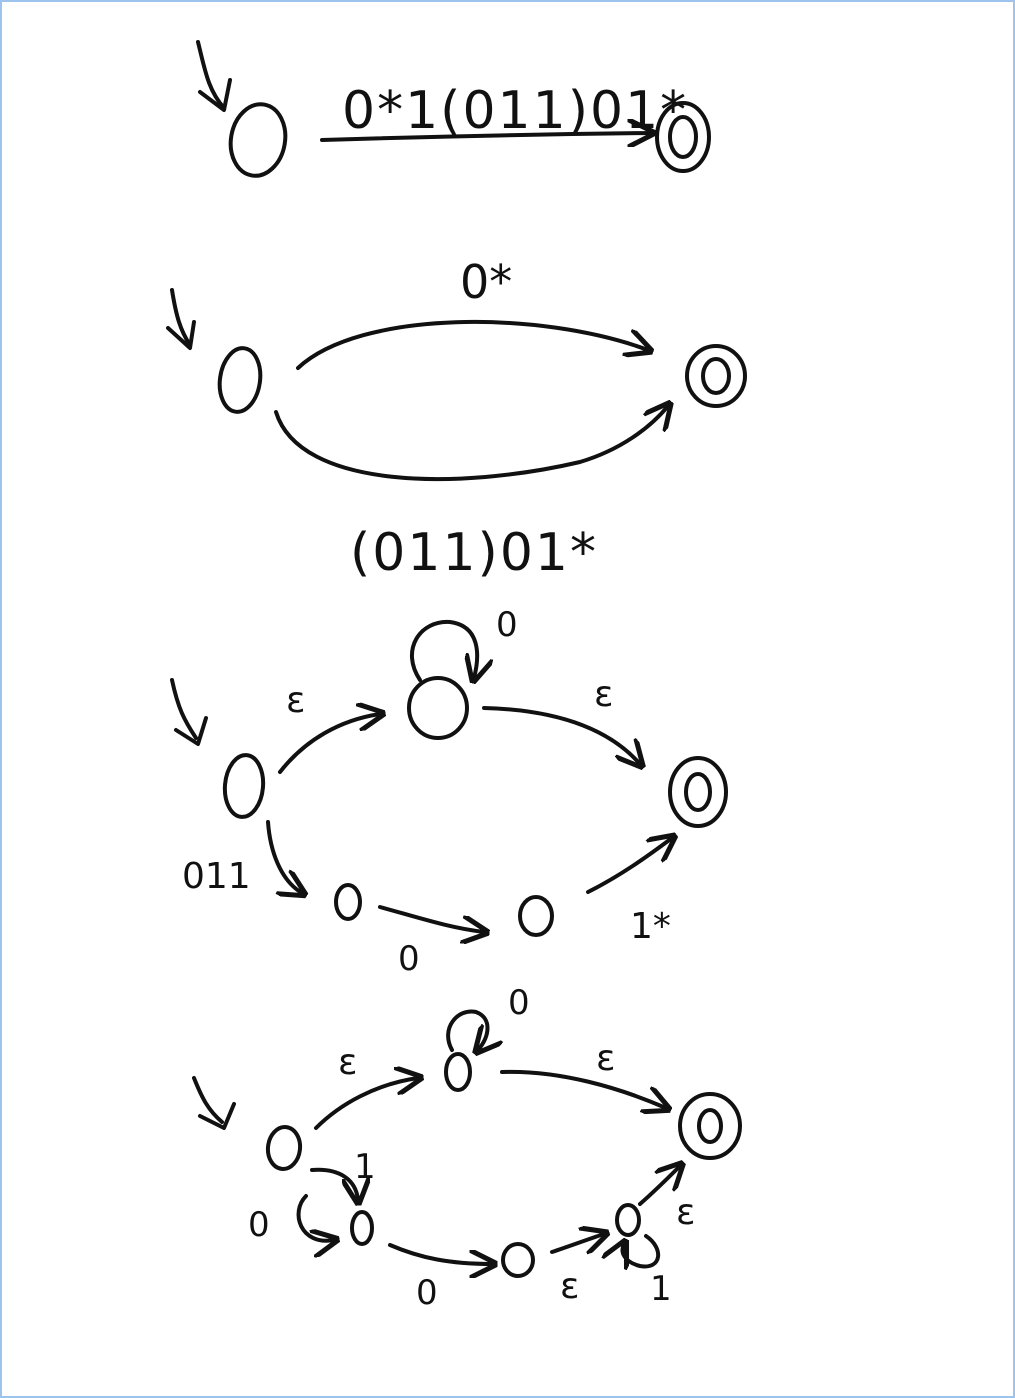 The height and width of the screenshot is (1398, 1015). What do you see at coordinates (467, 1148) in the screenshot?
I see `diagram-step4: ε 0 ε 1 0 0 ε 1 ε` at bounding box center [467, 1148].